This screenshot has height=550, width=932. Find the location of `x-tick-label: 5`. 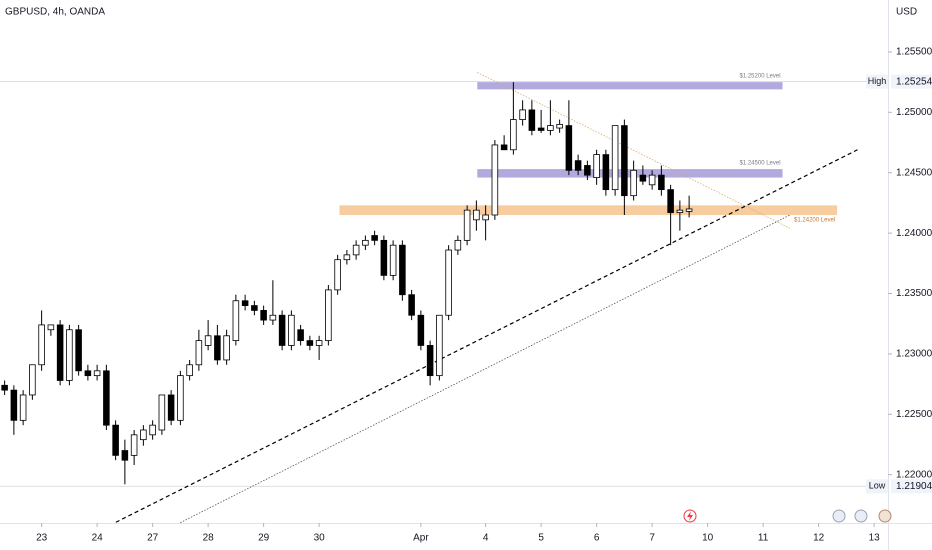

x-tick-label: 5 is located at coordinates (541, 538).